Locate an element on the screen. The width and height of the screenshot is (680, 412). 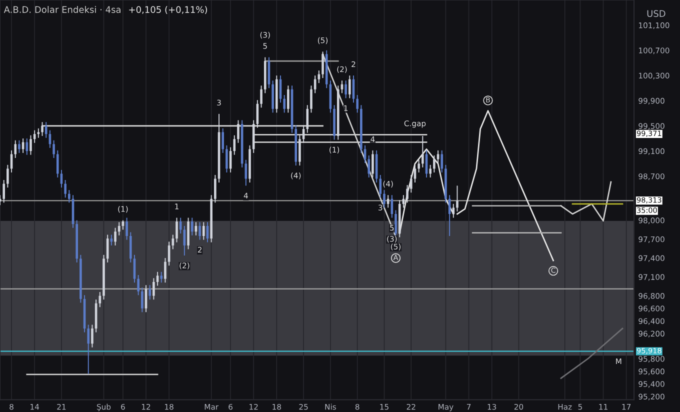
text: +0,105 (+0,11%) is located at coordinates (168, 10).